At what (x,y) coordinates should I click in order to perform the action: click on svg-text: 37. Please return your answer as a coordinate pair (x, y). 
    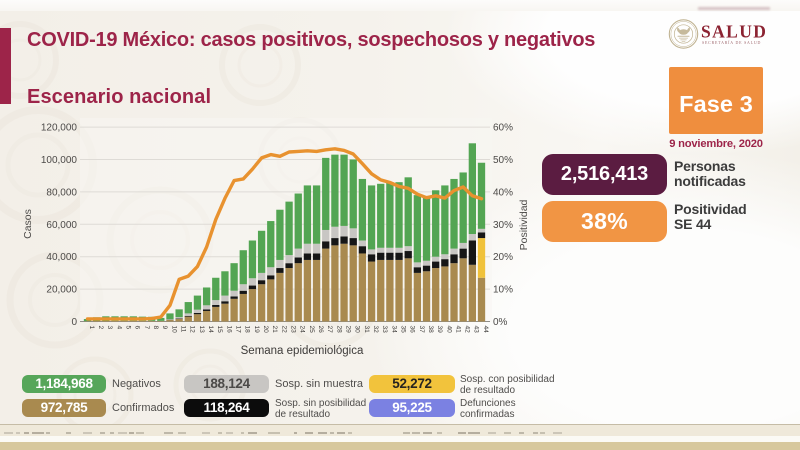
    Looking at the image, I should click on (421, 330).